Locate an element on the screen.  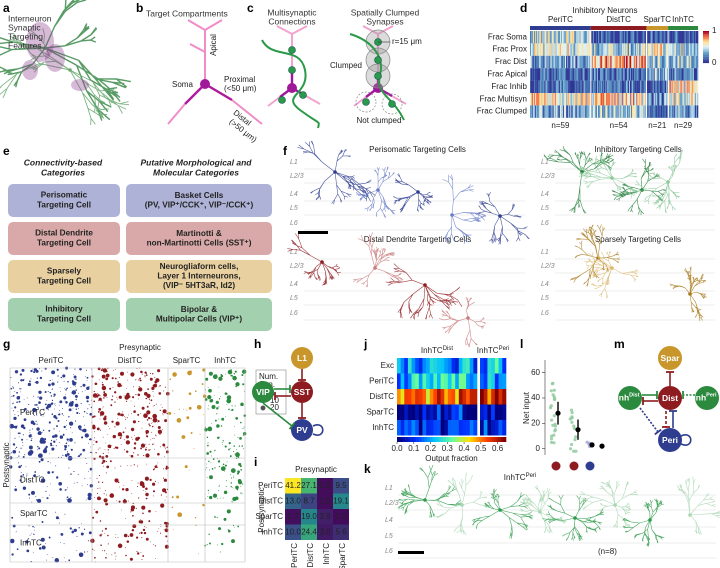
panel-a-caption: Targeting is located at coordinates (25, 36).